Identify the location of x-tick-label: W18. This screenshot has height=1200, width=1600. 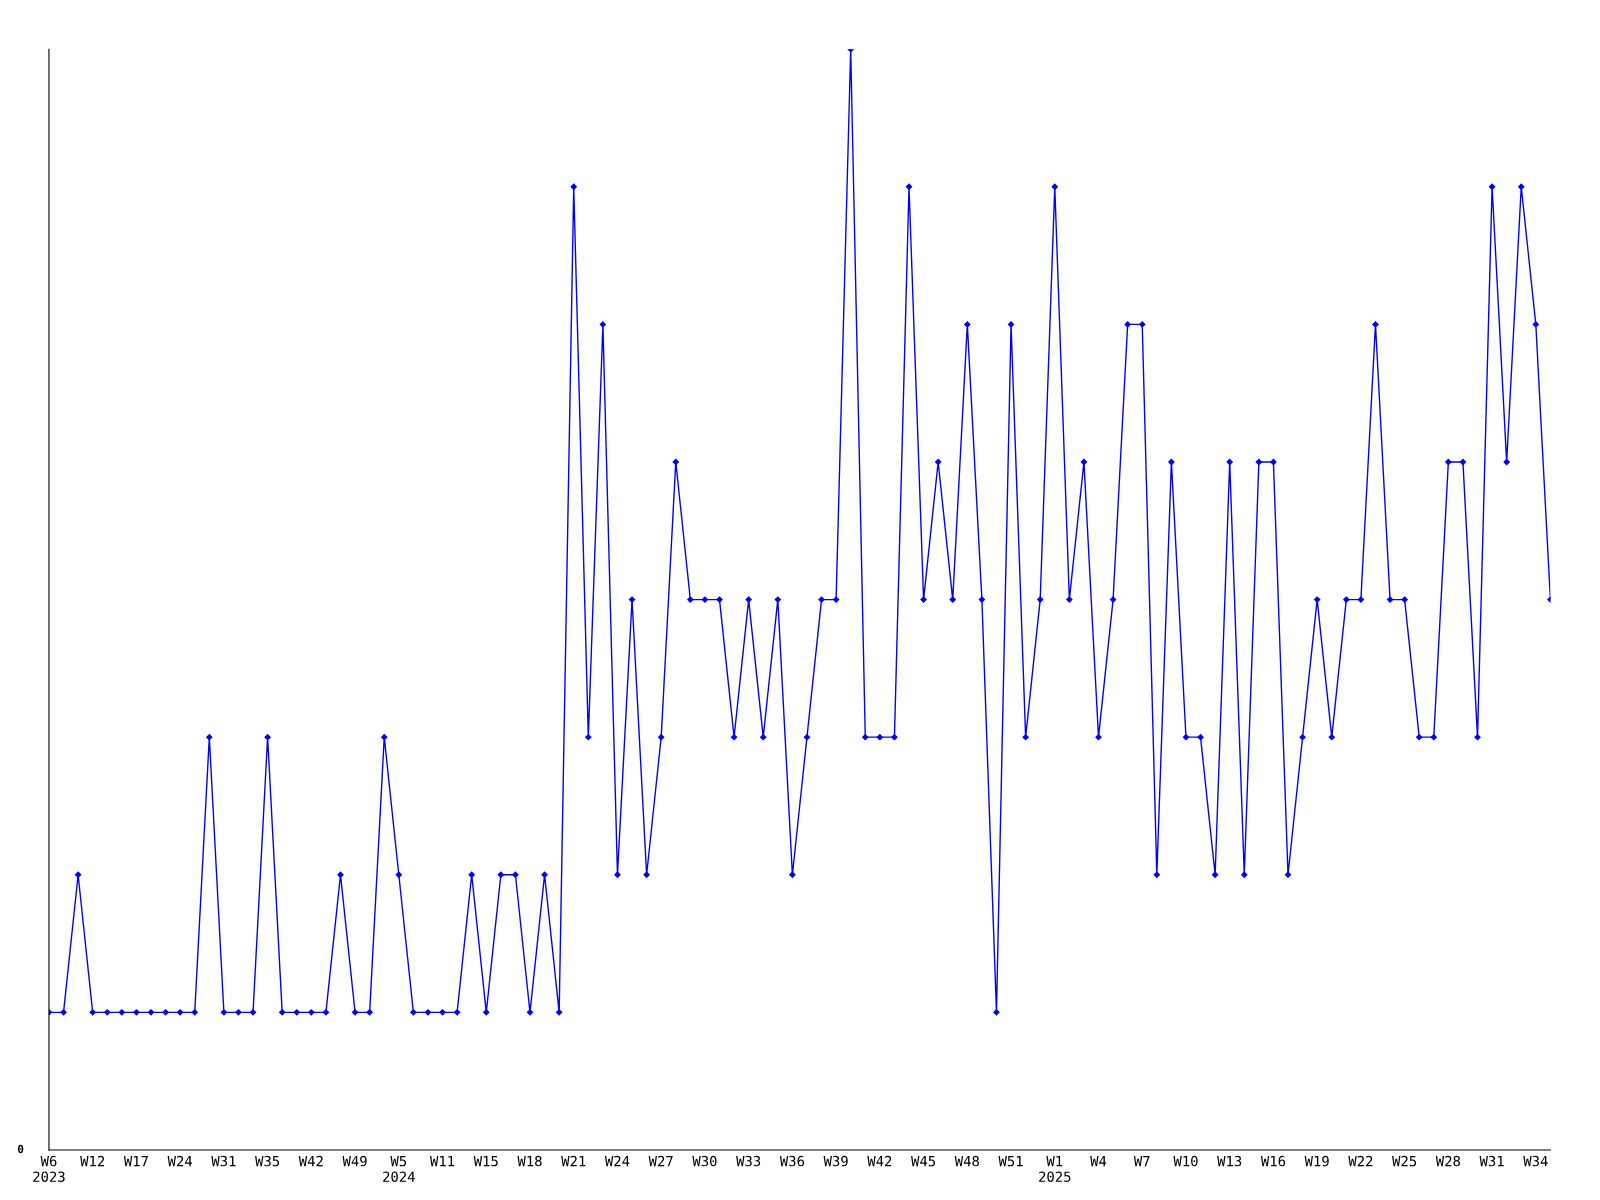
(529, 1161).